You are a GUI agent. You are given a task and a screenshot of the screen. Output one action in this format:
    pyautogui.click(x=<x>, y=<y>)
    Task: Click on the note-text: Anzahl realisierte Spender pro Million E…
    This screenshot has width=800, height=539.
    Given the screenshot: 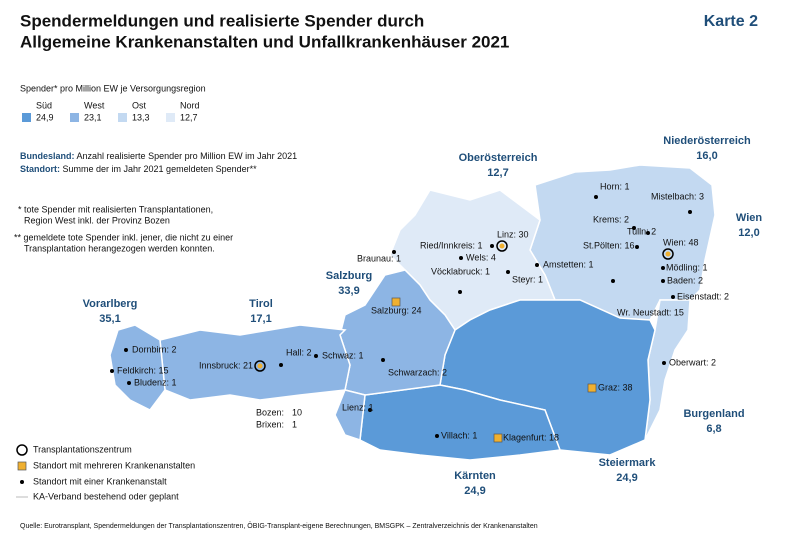 What is the action you would take?
    pyautogui.click(x=187, y=156)
    